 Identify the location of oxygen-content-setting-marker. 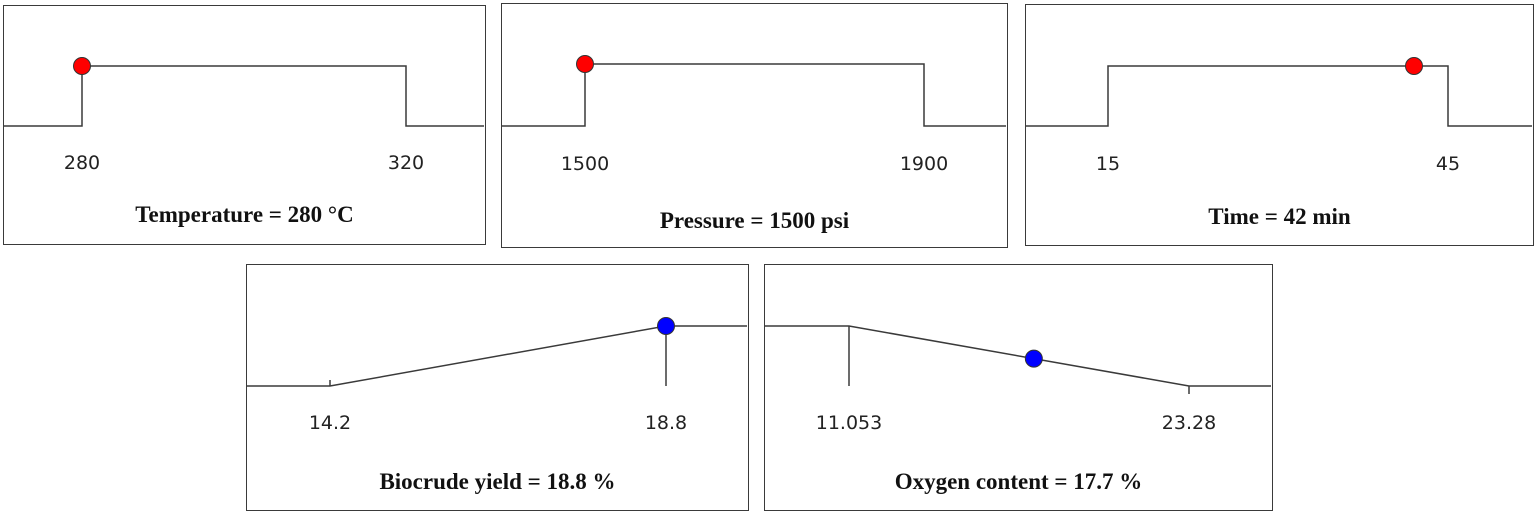
(1033, 358).